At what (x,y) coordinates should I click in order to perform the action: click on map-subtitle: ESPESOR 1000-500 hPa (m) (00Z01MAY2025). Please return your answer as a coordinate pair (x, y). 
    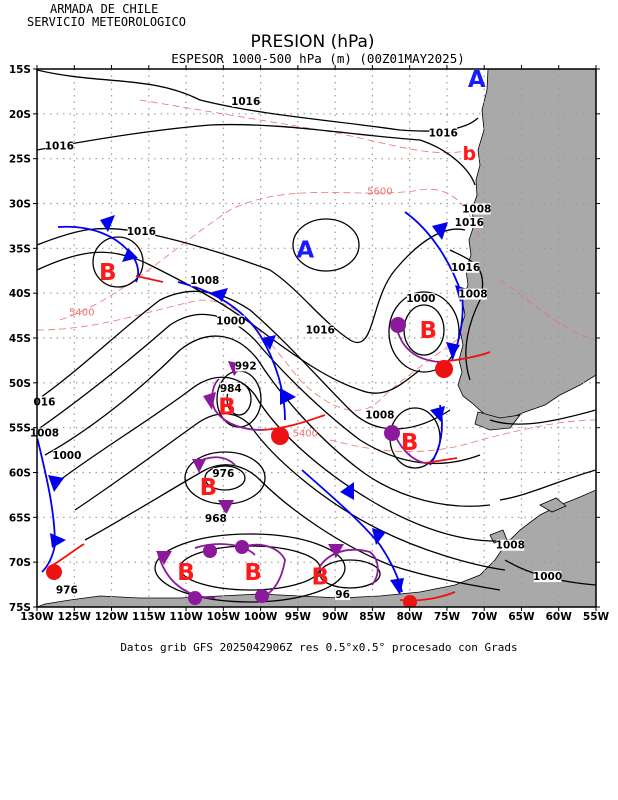
    Looking at the image, I should click on (318, 58).